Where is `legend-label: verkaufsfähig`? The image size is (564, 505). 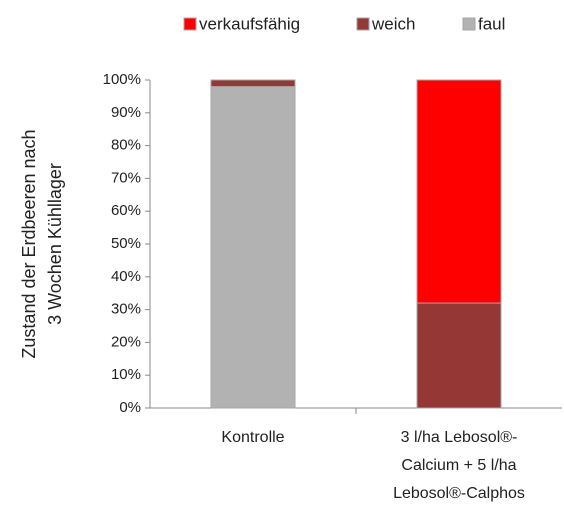 legend-label: verkaufsfähig is located at coordinates (249, 23).